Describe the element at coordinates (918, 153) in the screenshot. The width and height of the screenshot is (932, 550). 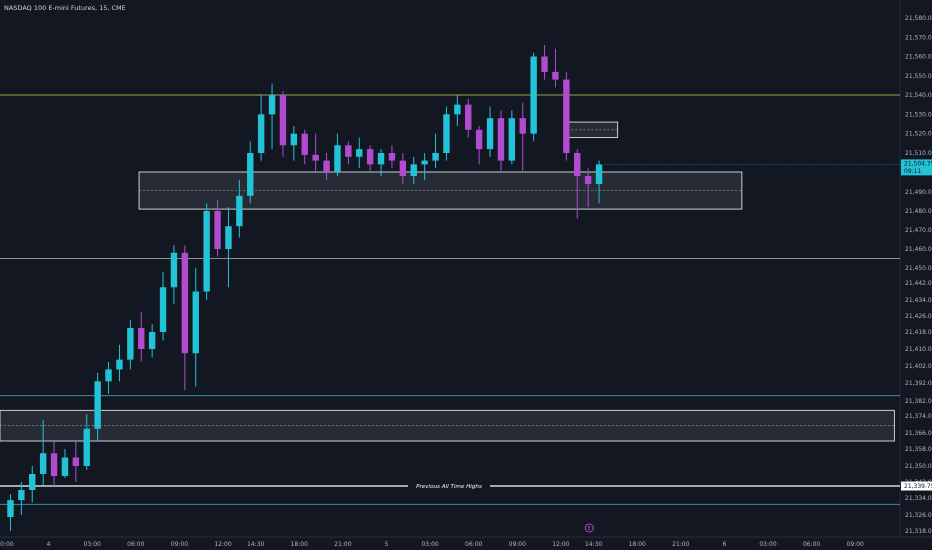
I see `y-tick-label: 21,510.00` at that location.